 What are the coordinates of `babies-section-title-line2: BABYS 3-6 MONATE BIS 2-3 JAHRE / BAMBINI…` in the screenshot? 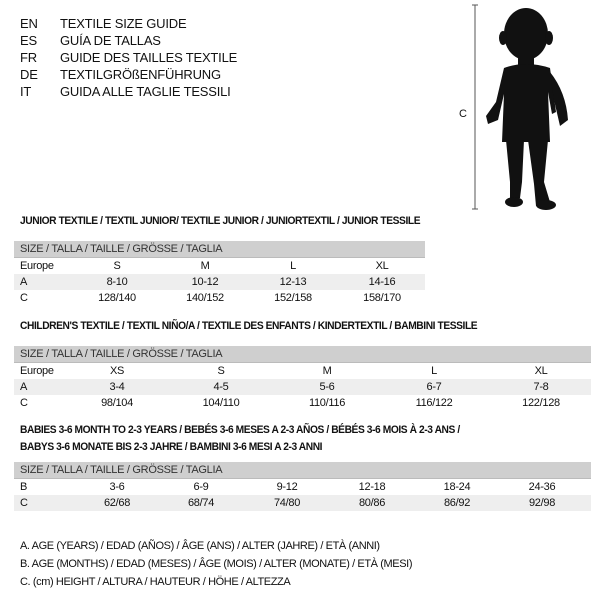 It's located at (171, 447).